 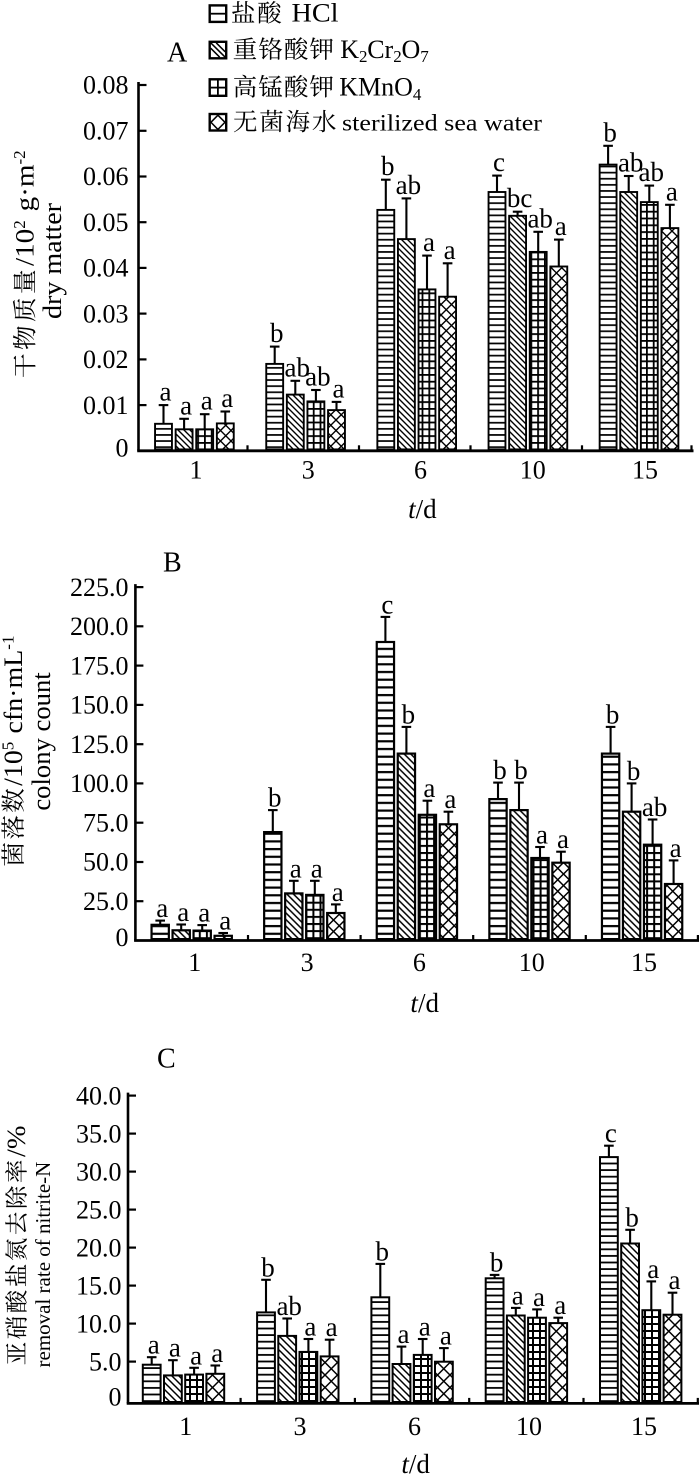 What do you see at coordinates (106, 268) in the screenshot?
I see `svg-text: 0.04` at bounding box center [106, 268].